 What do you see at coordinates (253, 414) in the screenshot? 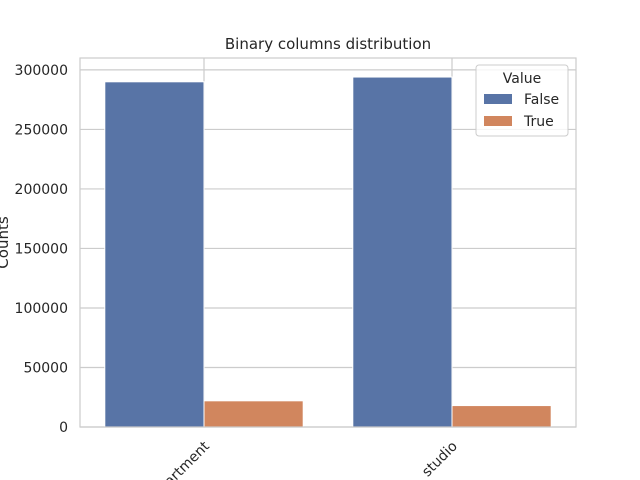
I see `bar-true-apartment` at bounding box center [253, 414].